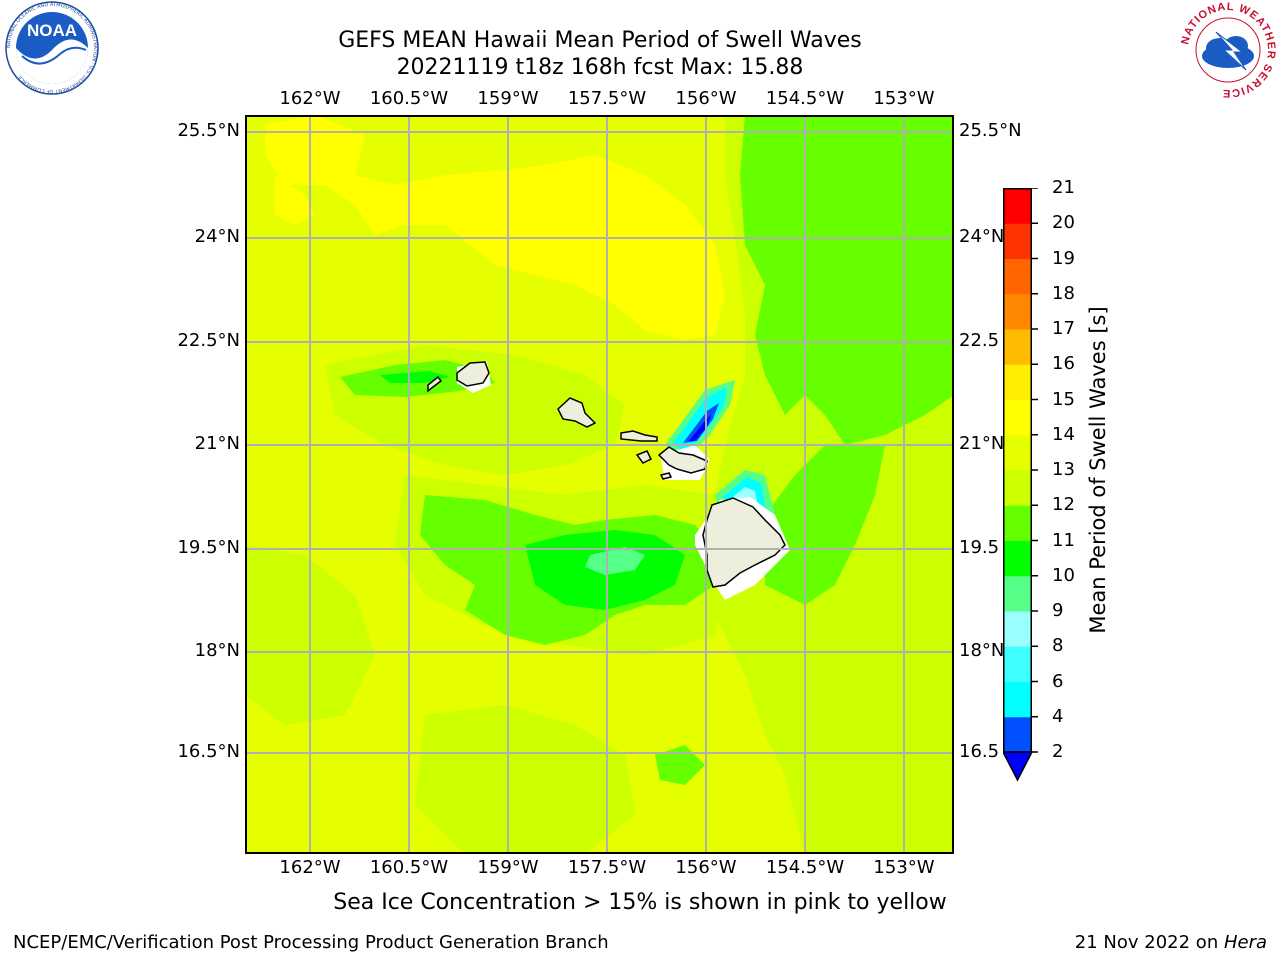 The width and height of the screenshot is (1280, 960). I want to click on colorbar-tick-label: 17, so click(1063, 328).